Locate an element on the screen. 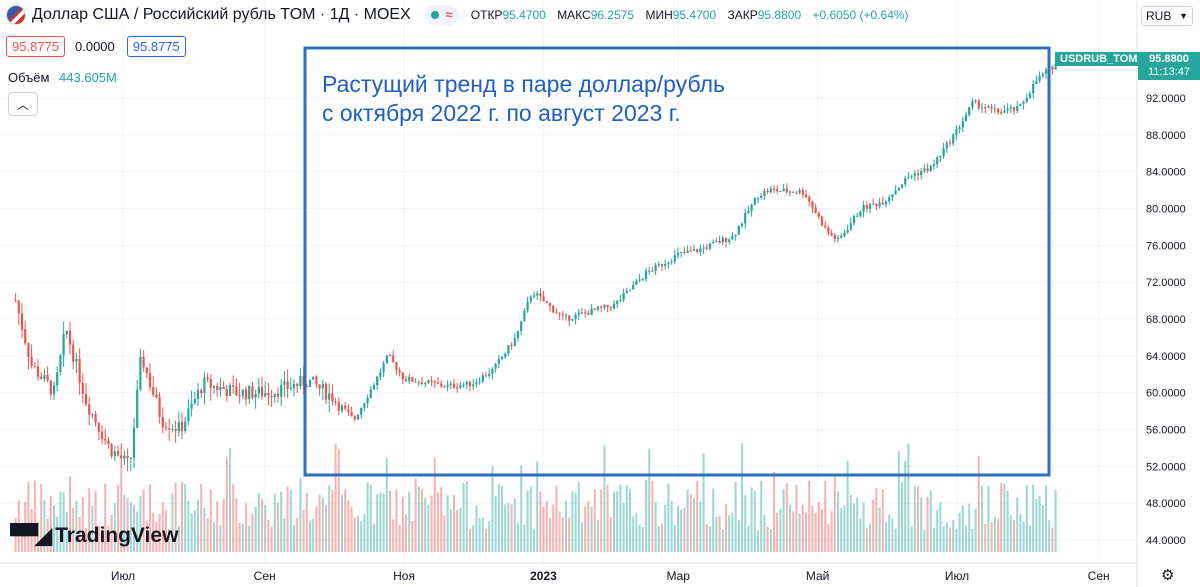 This screenshot has width=1200, height=587. gear-icon: ⚙ is located at coordinates (1168, 575).